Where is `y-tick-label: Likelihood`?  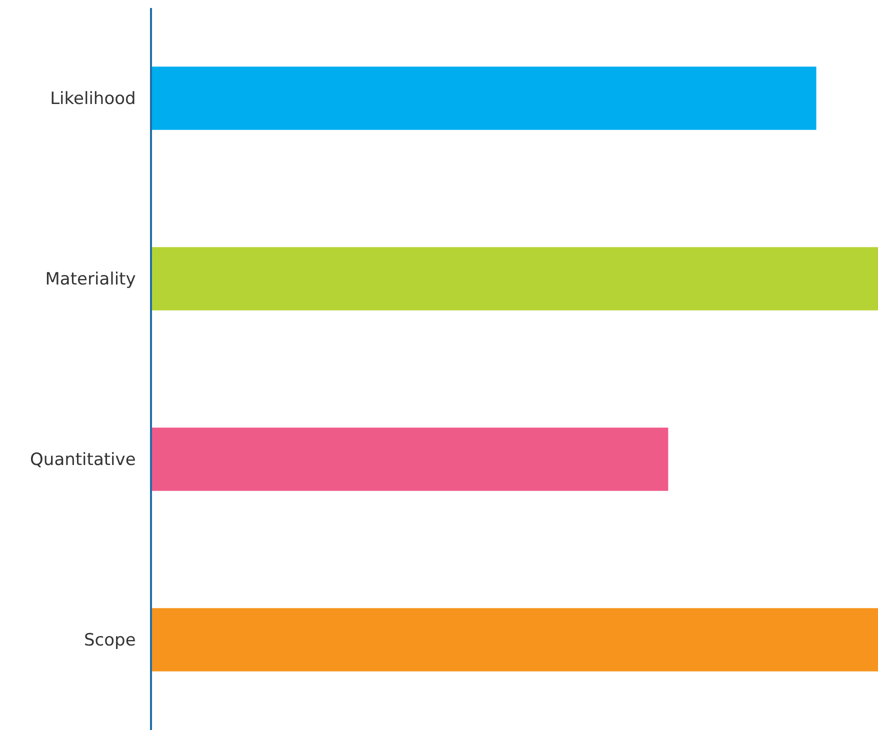
y-tick-label: Likelihood is located at coordinates (98, 99).